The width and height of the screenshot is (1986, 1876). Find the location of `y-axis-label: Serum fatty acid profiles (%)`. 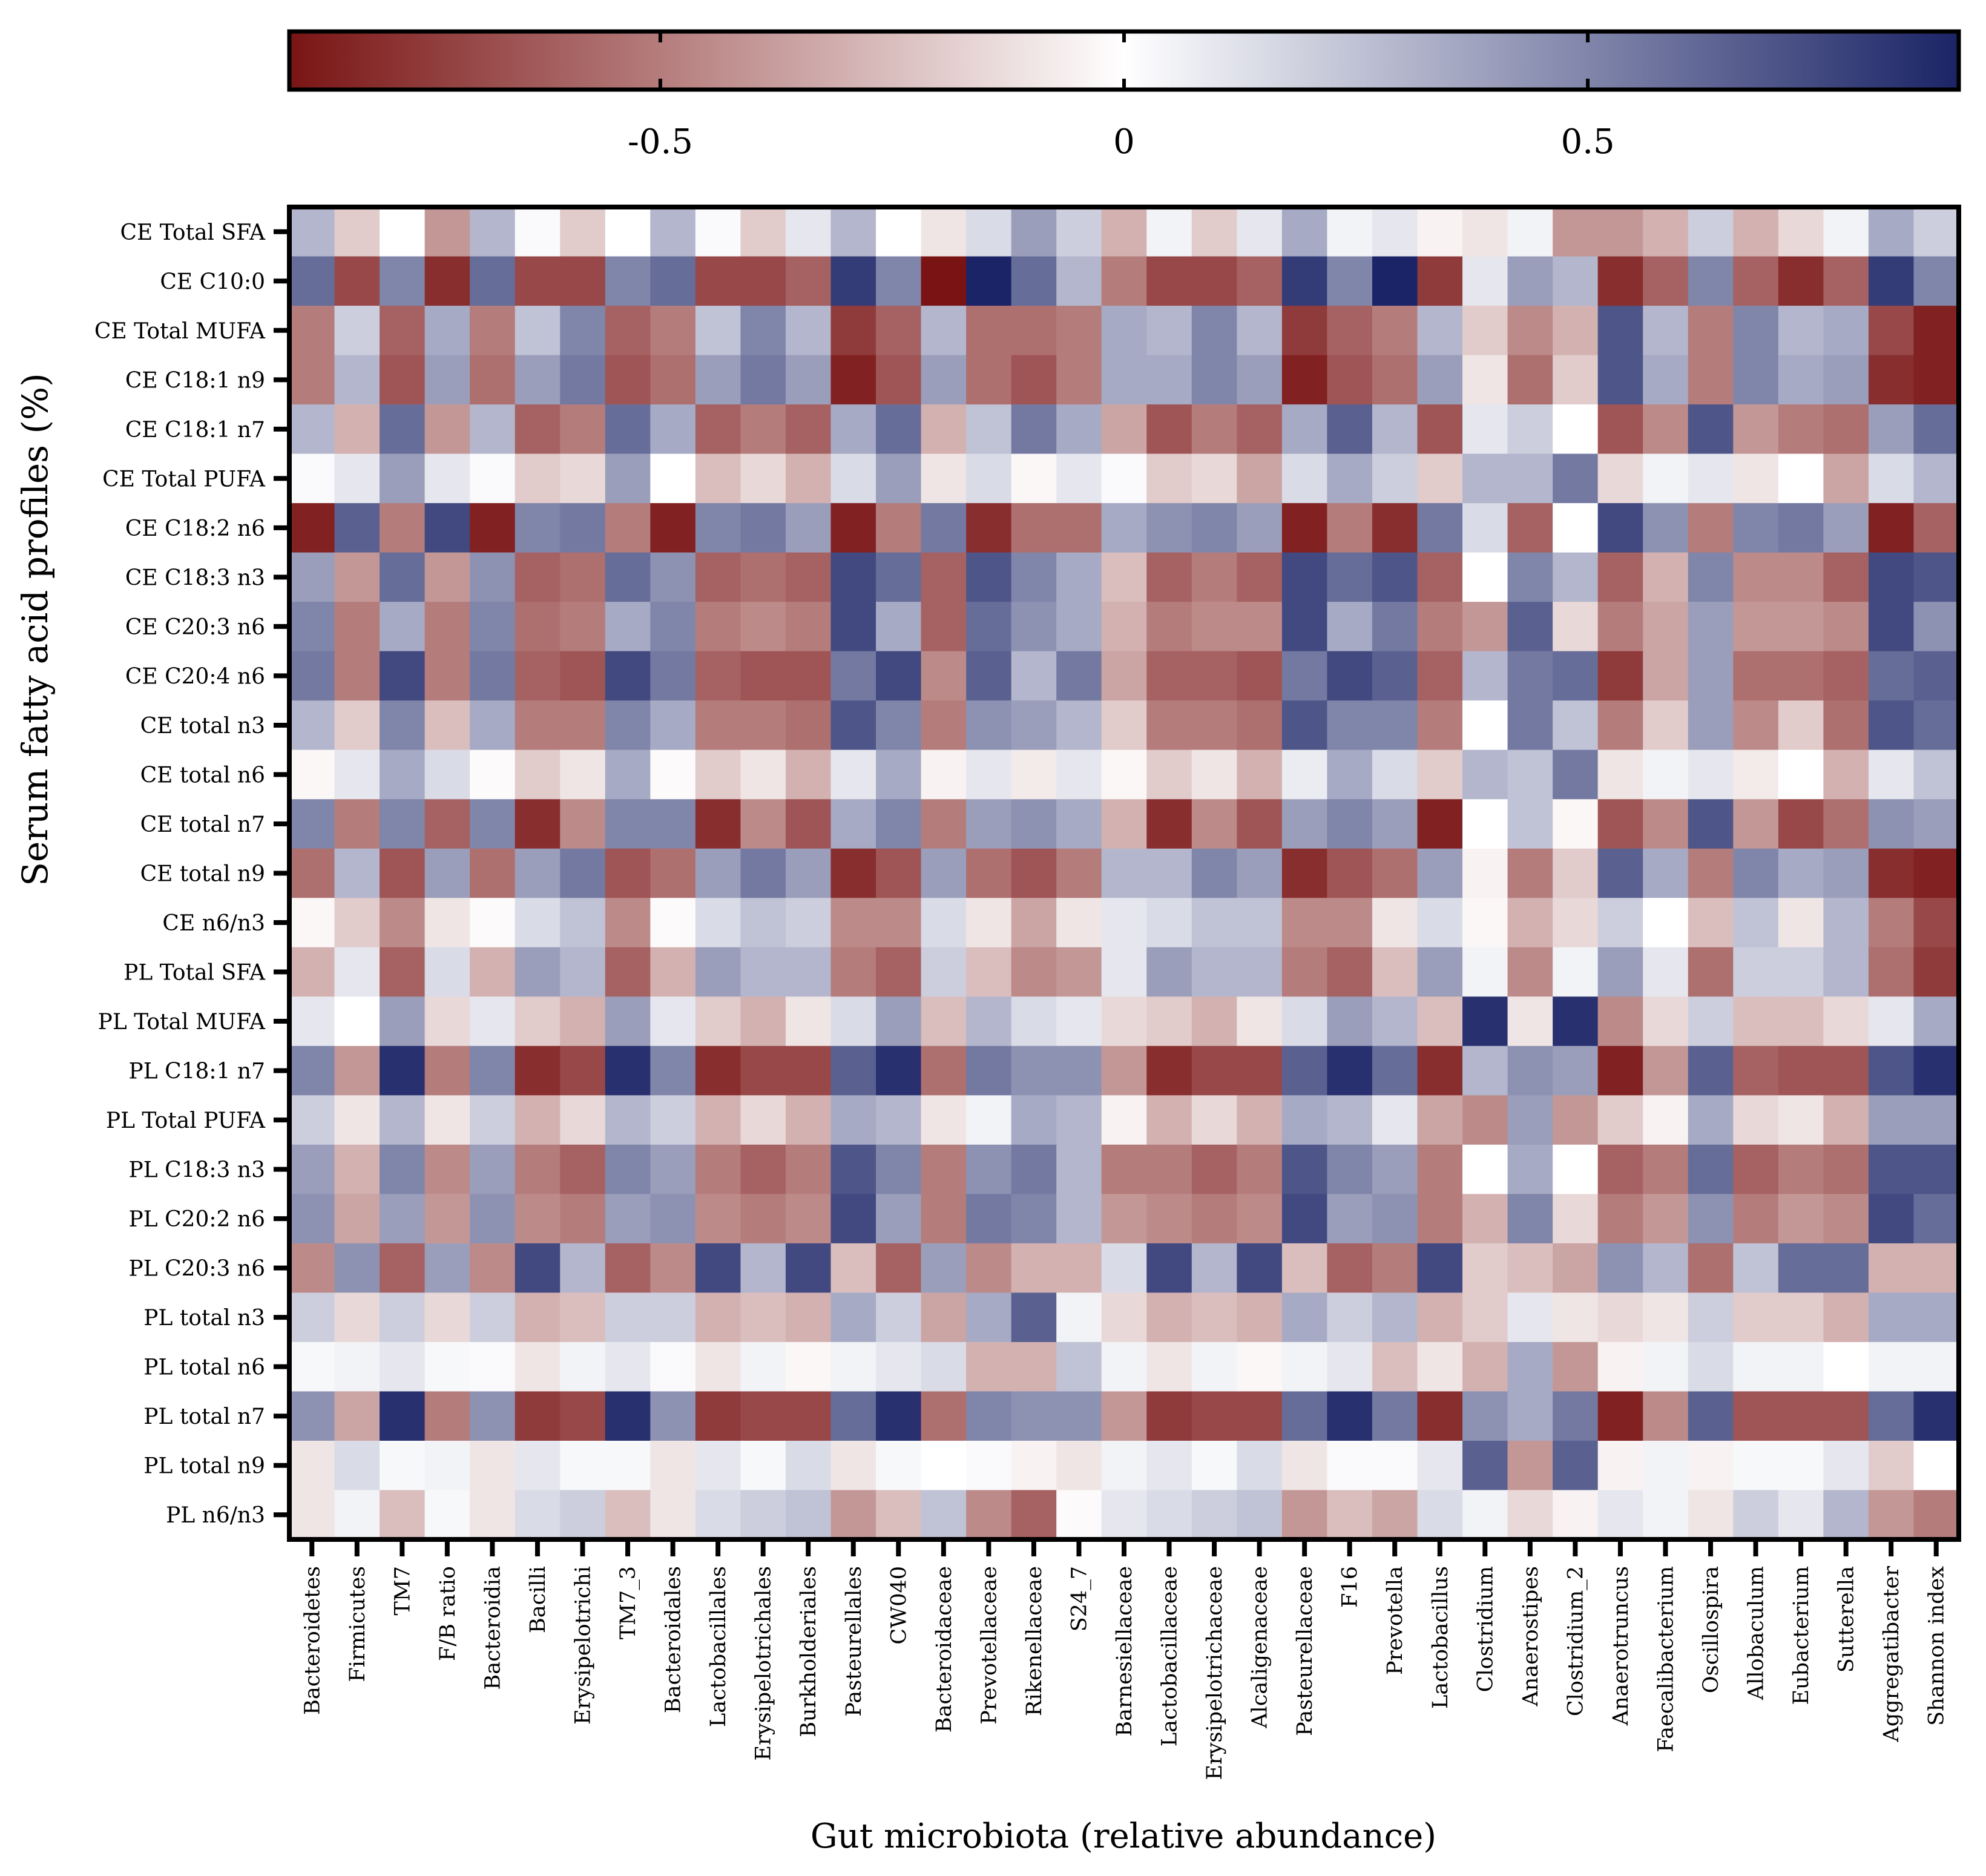

y-axis-label: Serum fatty acid profiles (%) is located at coordinates (36, 629).